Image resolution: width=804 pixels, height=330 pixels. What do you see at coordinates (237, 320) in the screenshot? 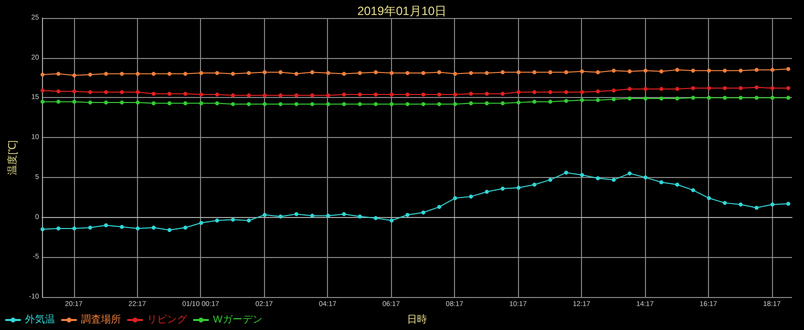
I see `legend-label: Wガーデン` at bounding box center [237, 320].